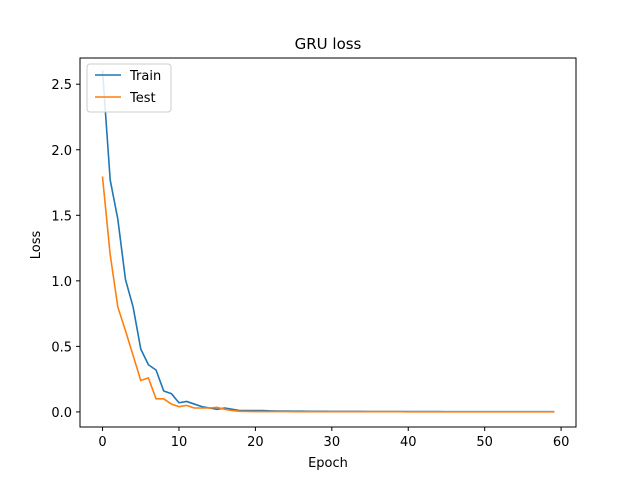 The height and width of the screenshot is (485, 640). Describe the element at coordinates (61, 216) in the screenshot. I see `y-tick-label: 1.5` at that location.